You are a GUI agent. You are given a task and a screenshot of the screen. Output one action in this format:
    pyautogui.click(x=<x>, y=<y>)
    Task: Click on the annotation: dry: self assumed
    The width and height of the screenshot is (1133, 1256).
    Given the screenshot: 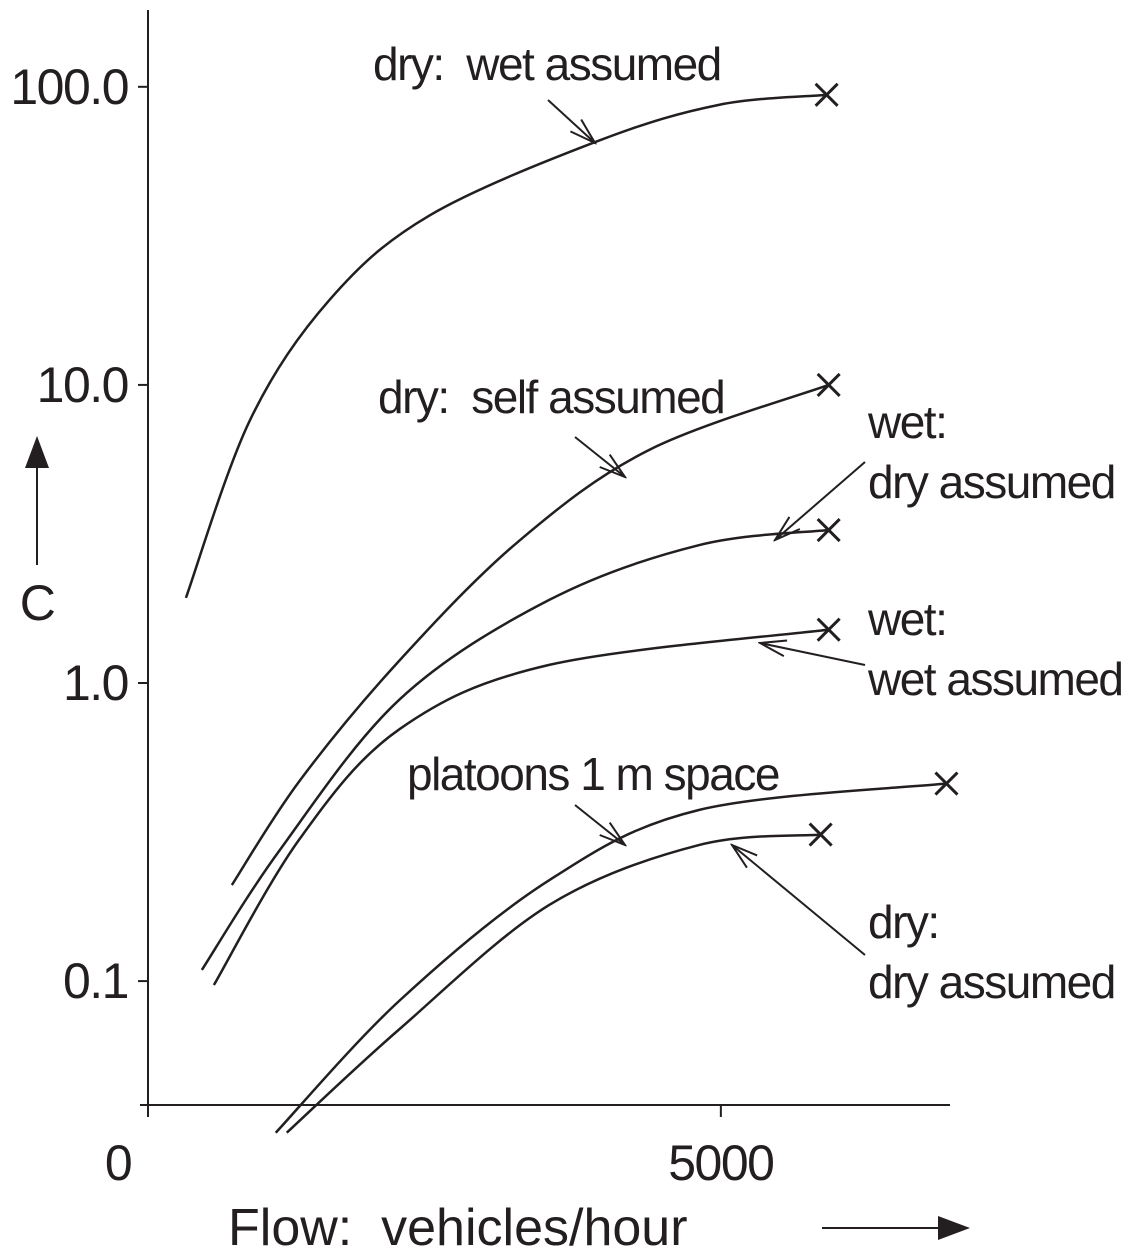 What is the action you would take?
    pyautogui.click(x=551, y=397)
    